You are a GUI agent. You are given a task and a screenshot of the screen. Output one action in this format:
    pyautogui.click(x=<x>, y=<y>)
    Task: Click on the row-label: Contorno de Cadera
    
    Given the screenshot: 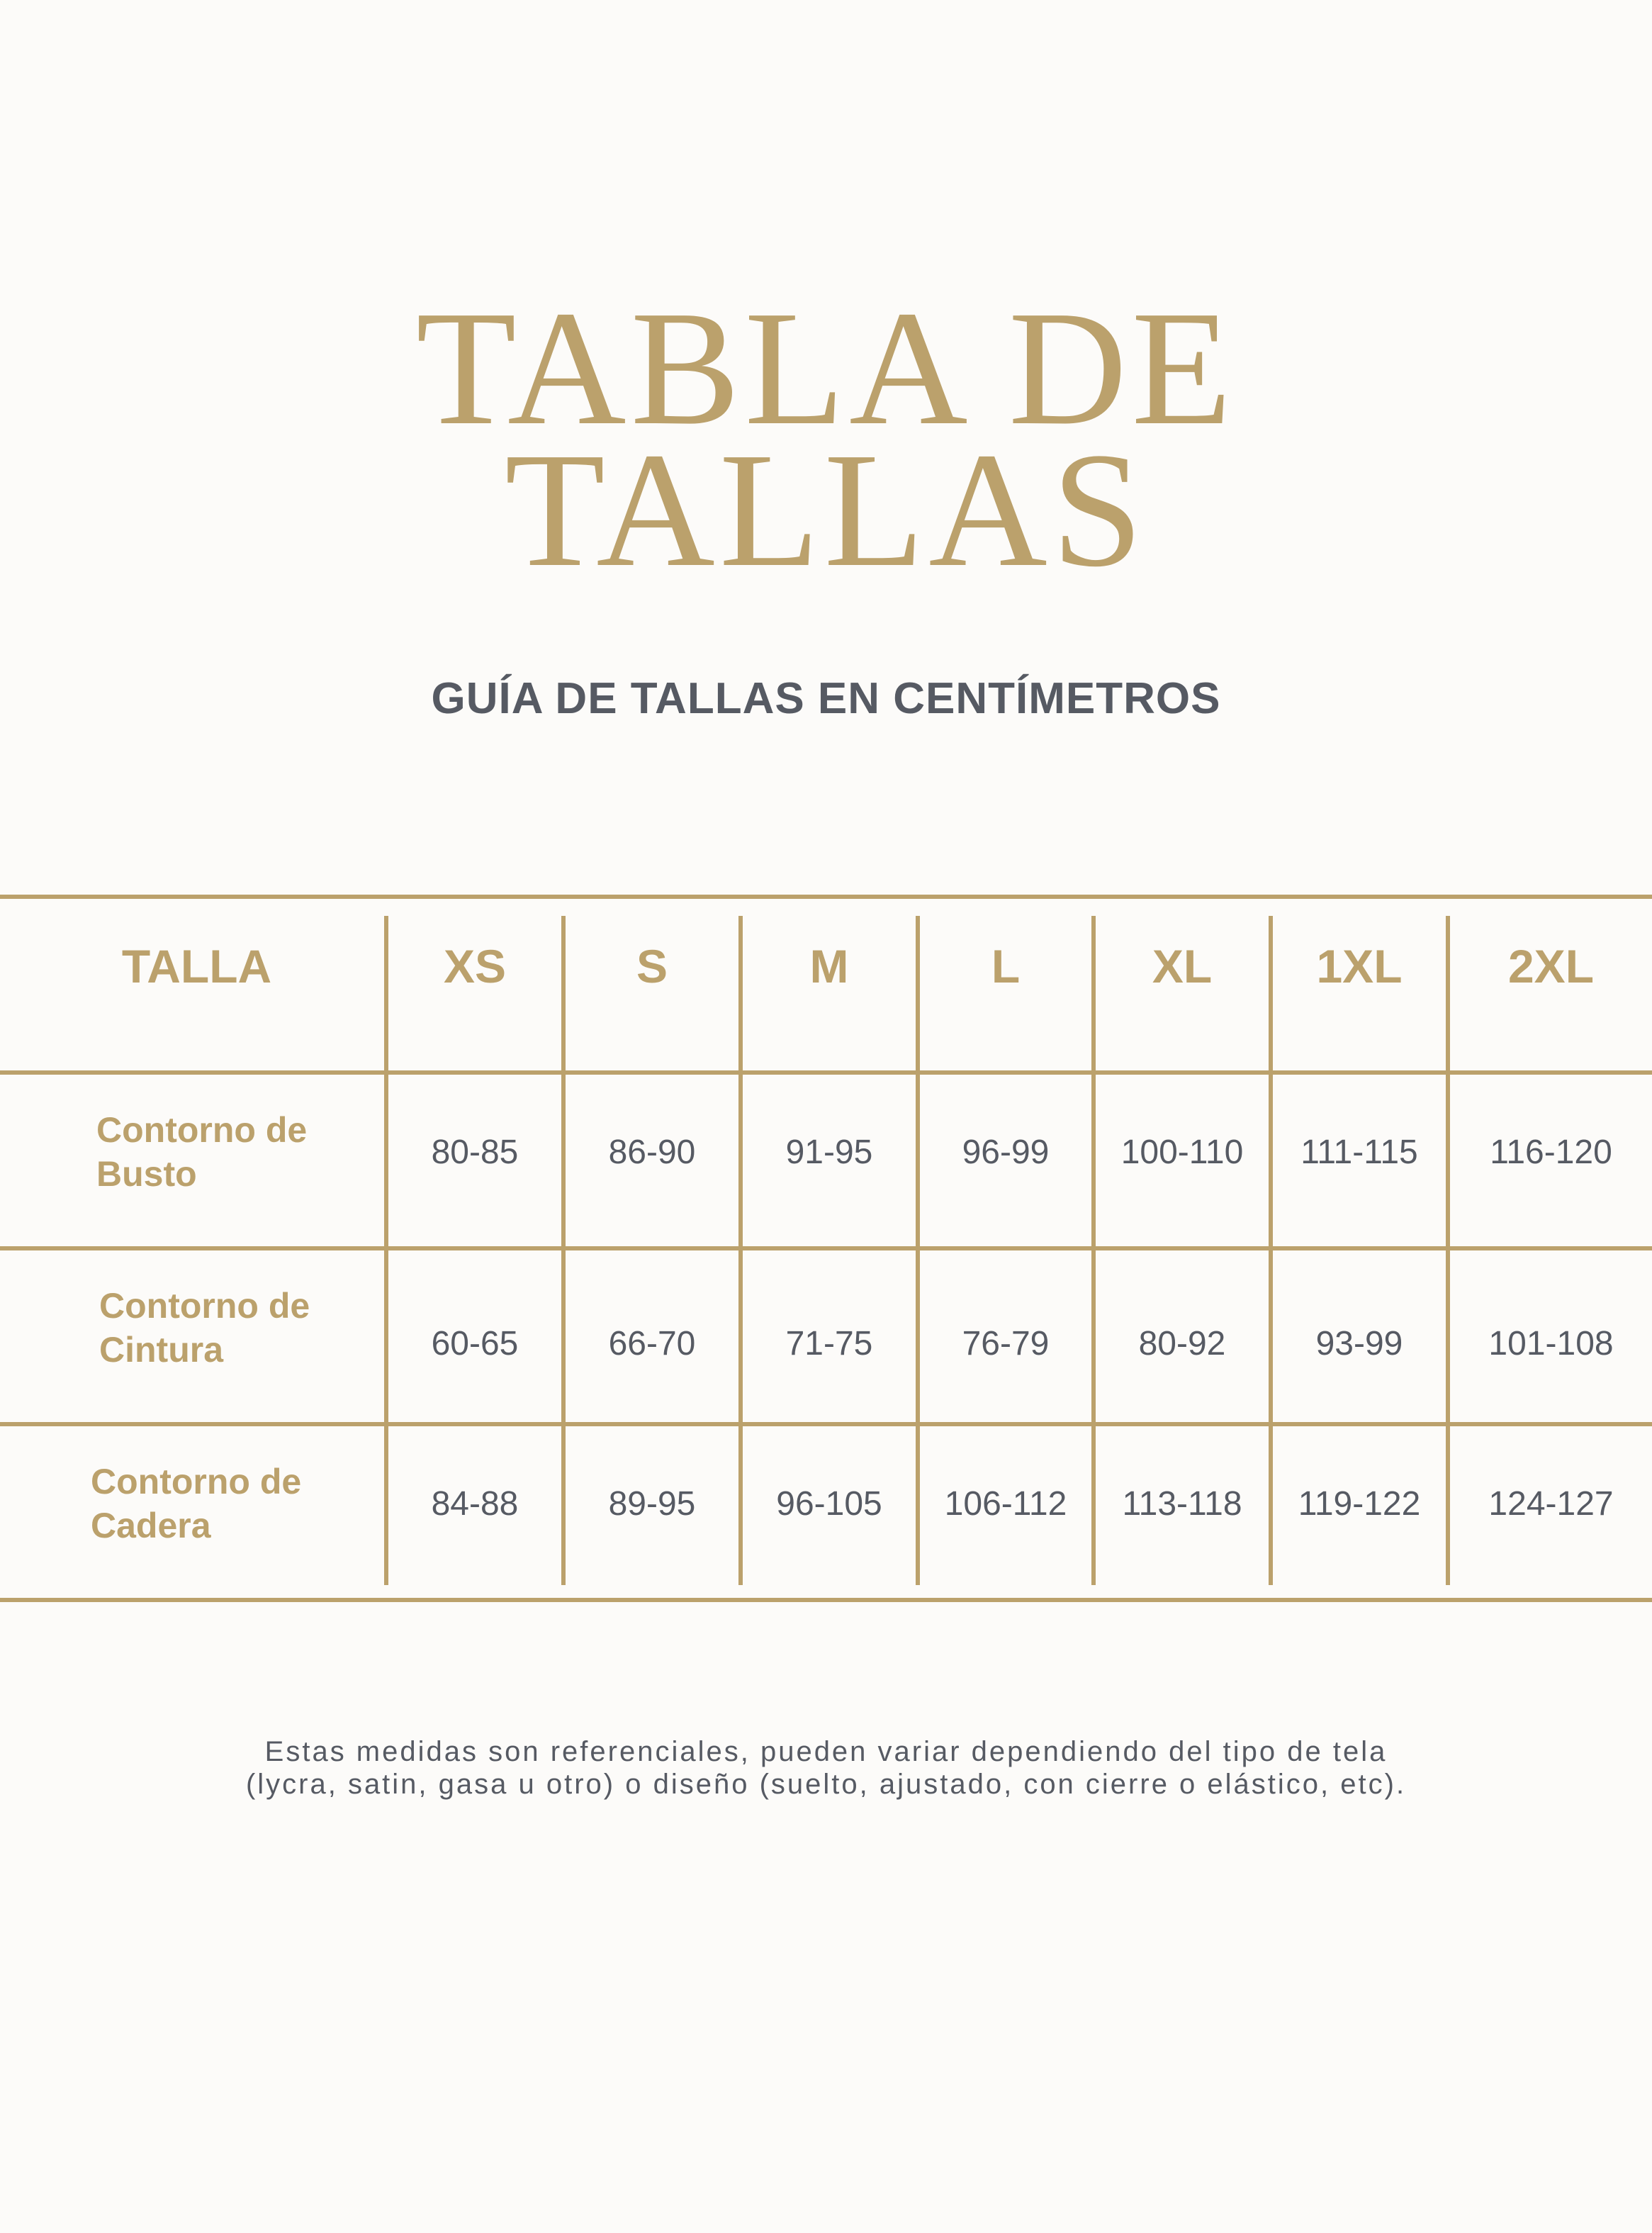 What is the action you would take?
    pyautogui.click(x=233, y=1504)
    